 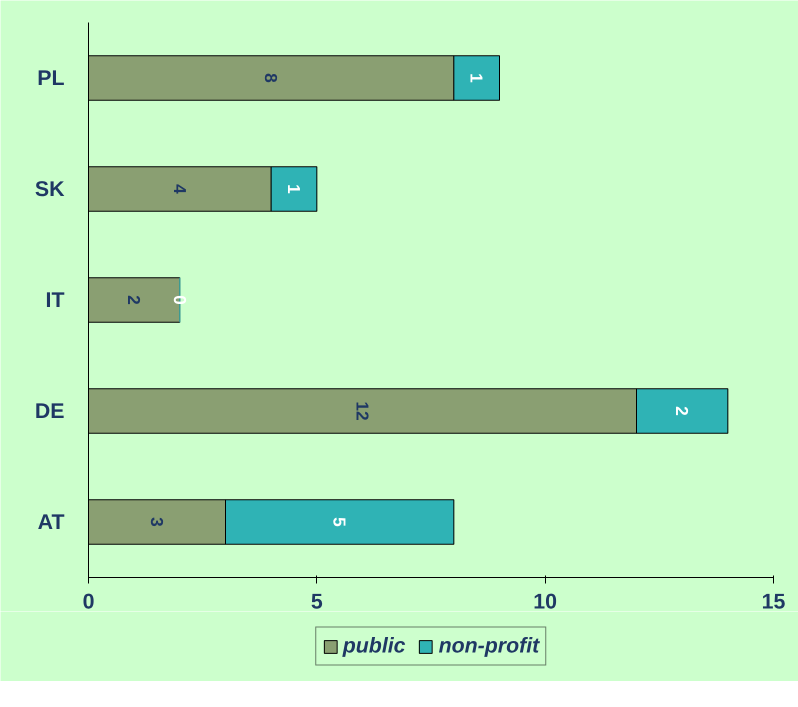 What do you see at coordinates (51, 522) in the screenshot?
I see `y-tick-label: AT` at bounding box center [51, 522].